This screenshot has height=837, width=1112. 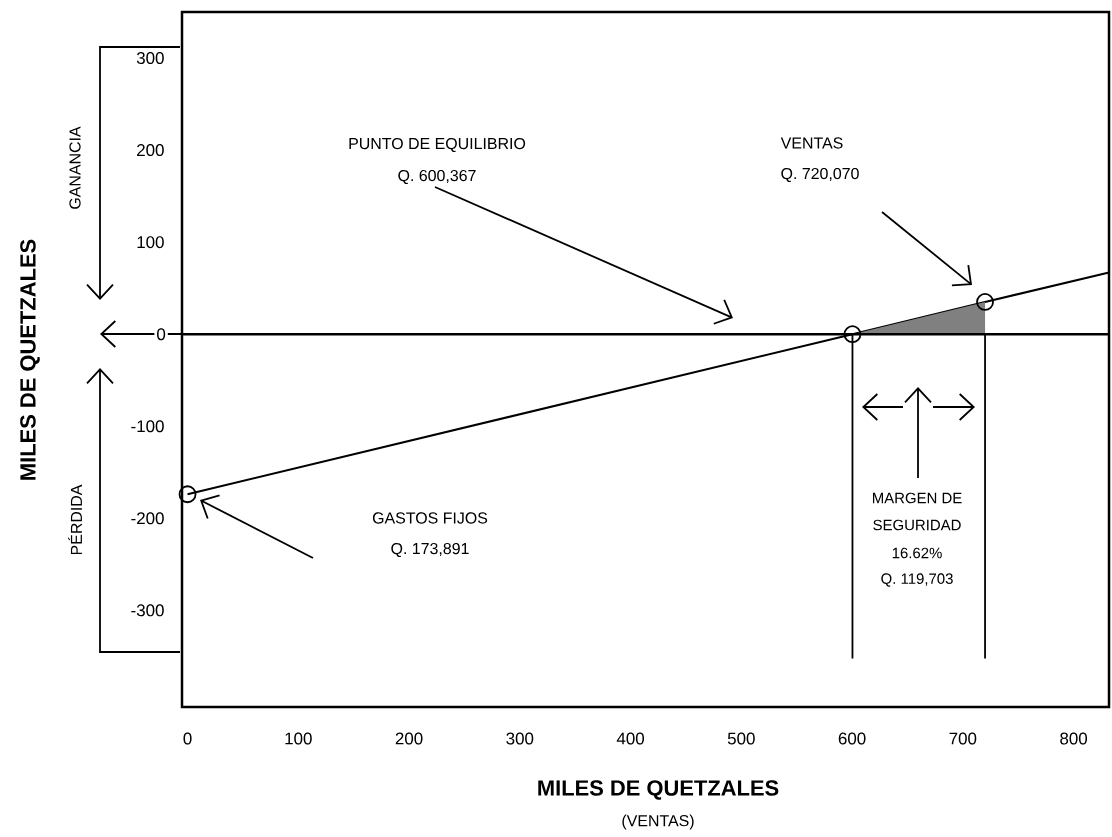 I want to click on x-axis-title: MILES DE QUETZALES, so click(x=658, y=790).